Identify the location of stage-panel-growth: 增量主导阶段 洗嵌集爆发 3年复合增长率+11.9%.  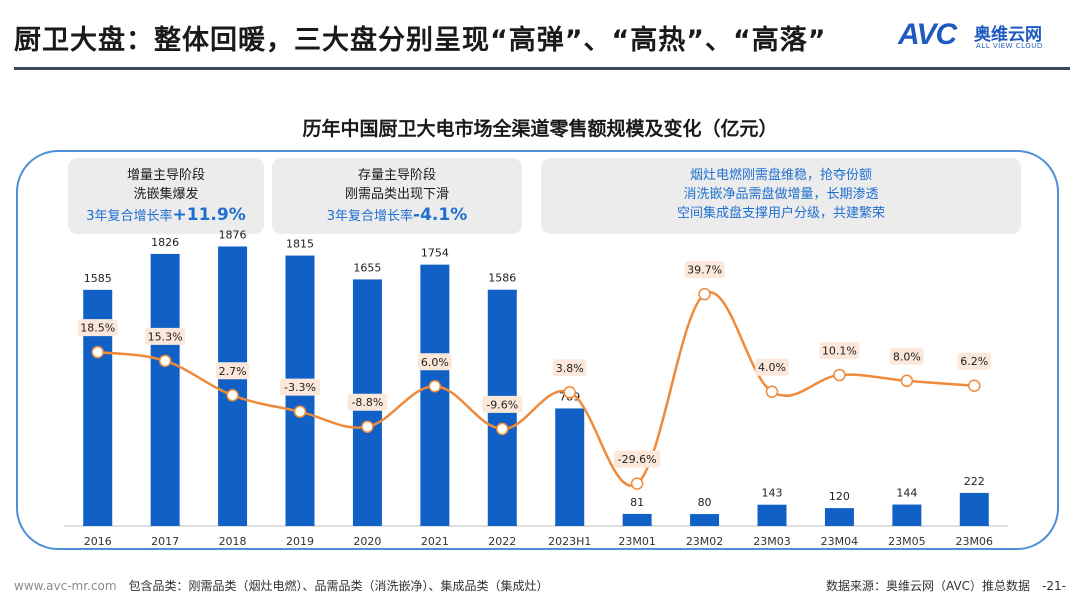
(166, 196).